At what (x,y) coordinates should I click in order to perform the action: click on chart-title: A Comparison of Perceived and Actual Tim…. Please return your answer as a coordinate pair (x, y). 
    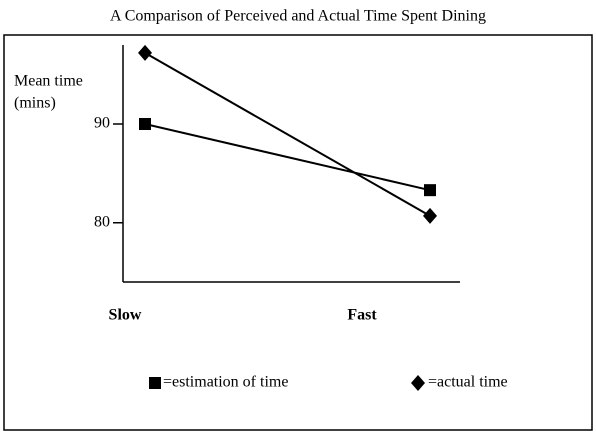
    Looking at the image, I should click on (298, 16).